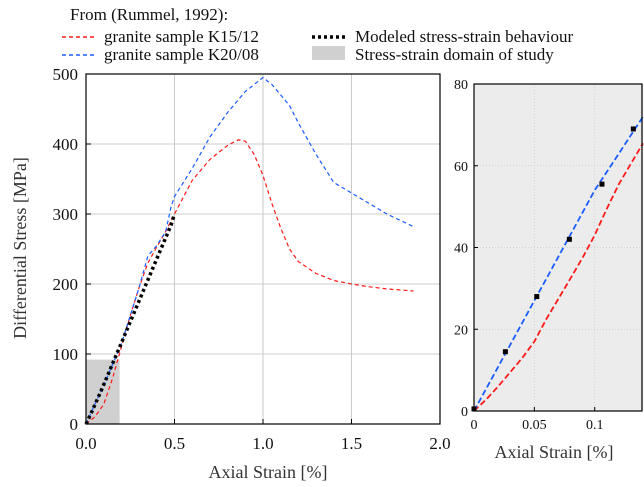 Image resolution: width=644 pixels, height=487 pixels. I want to click on inset-xtick-label: 0, so click(474, 425).